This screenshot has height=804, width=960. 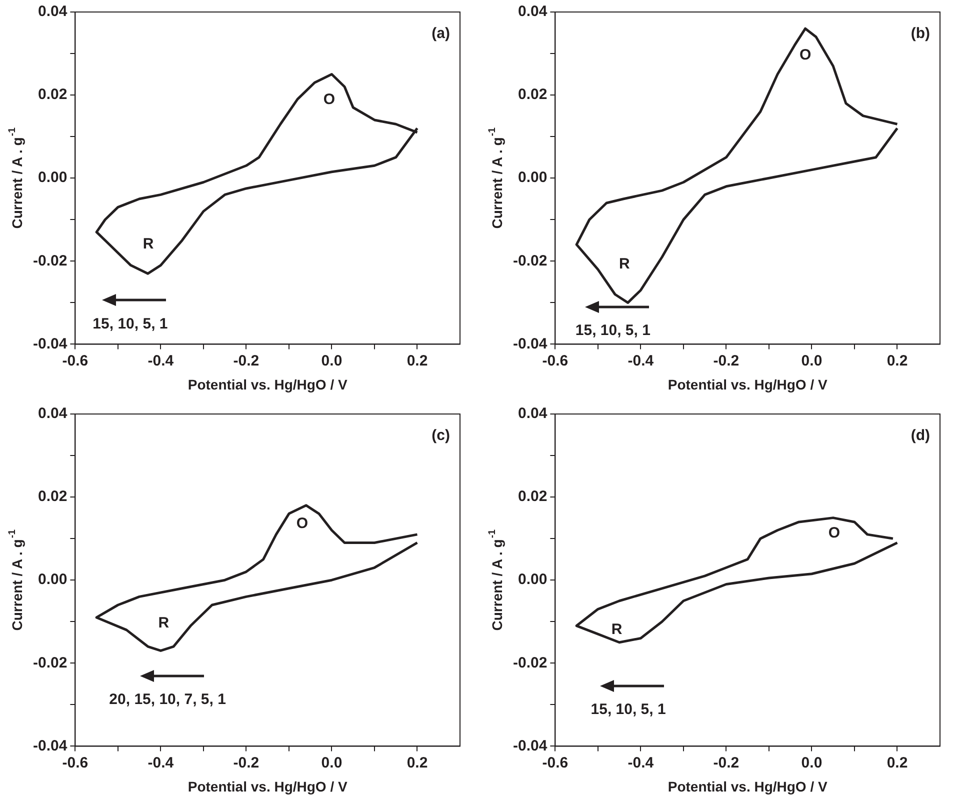 I want to click on annotation: 20, 15, 10, 7, 5, 1, so click(x=167, y=699).